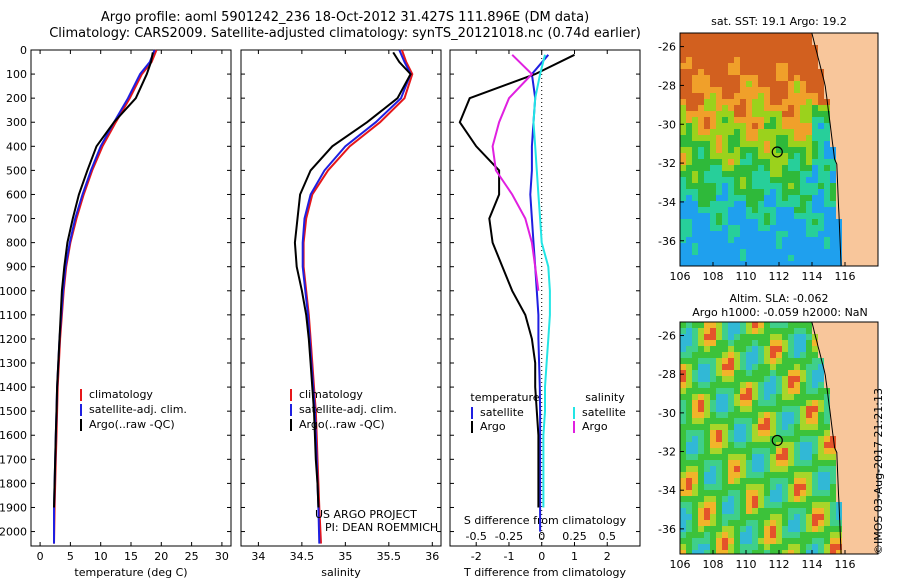 This screenshot has width=900, height=580. I want to click on series-line-salinity-satellite, so click(541, 281).